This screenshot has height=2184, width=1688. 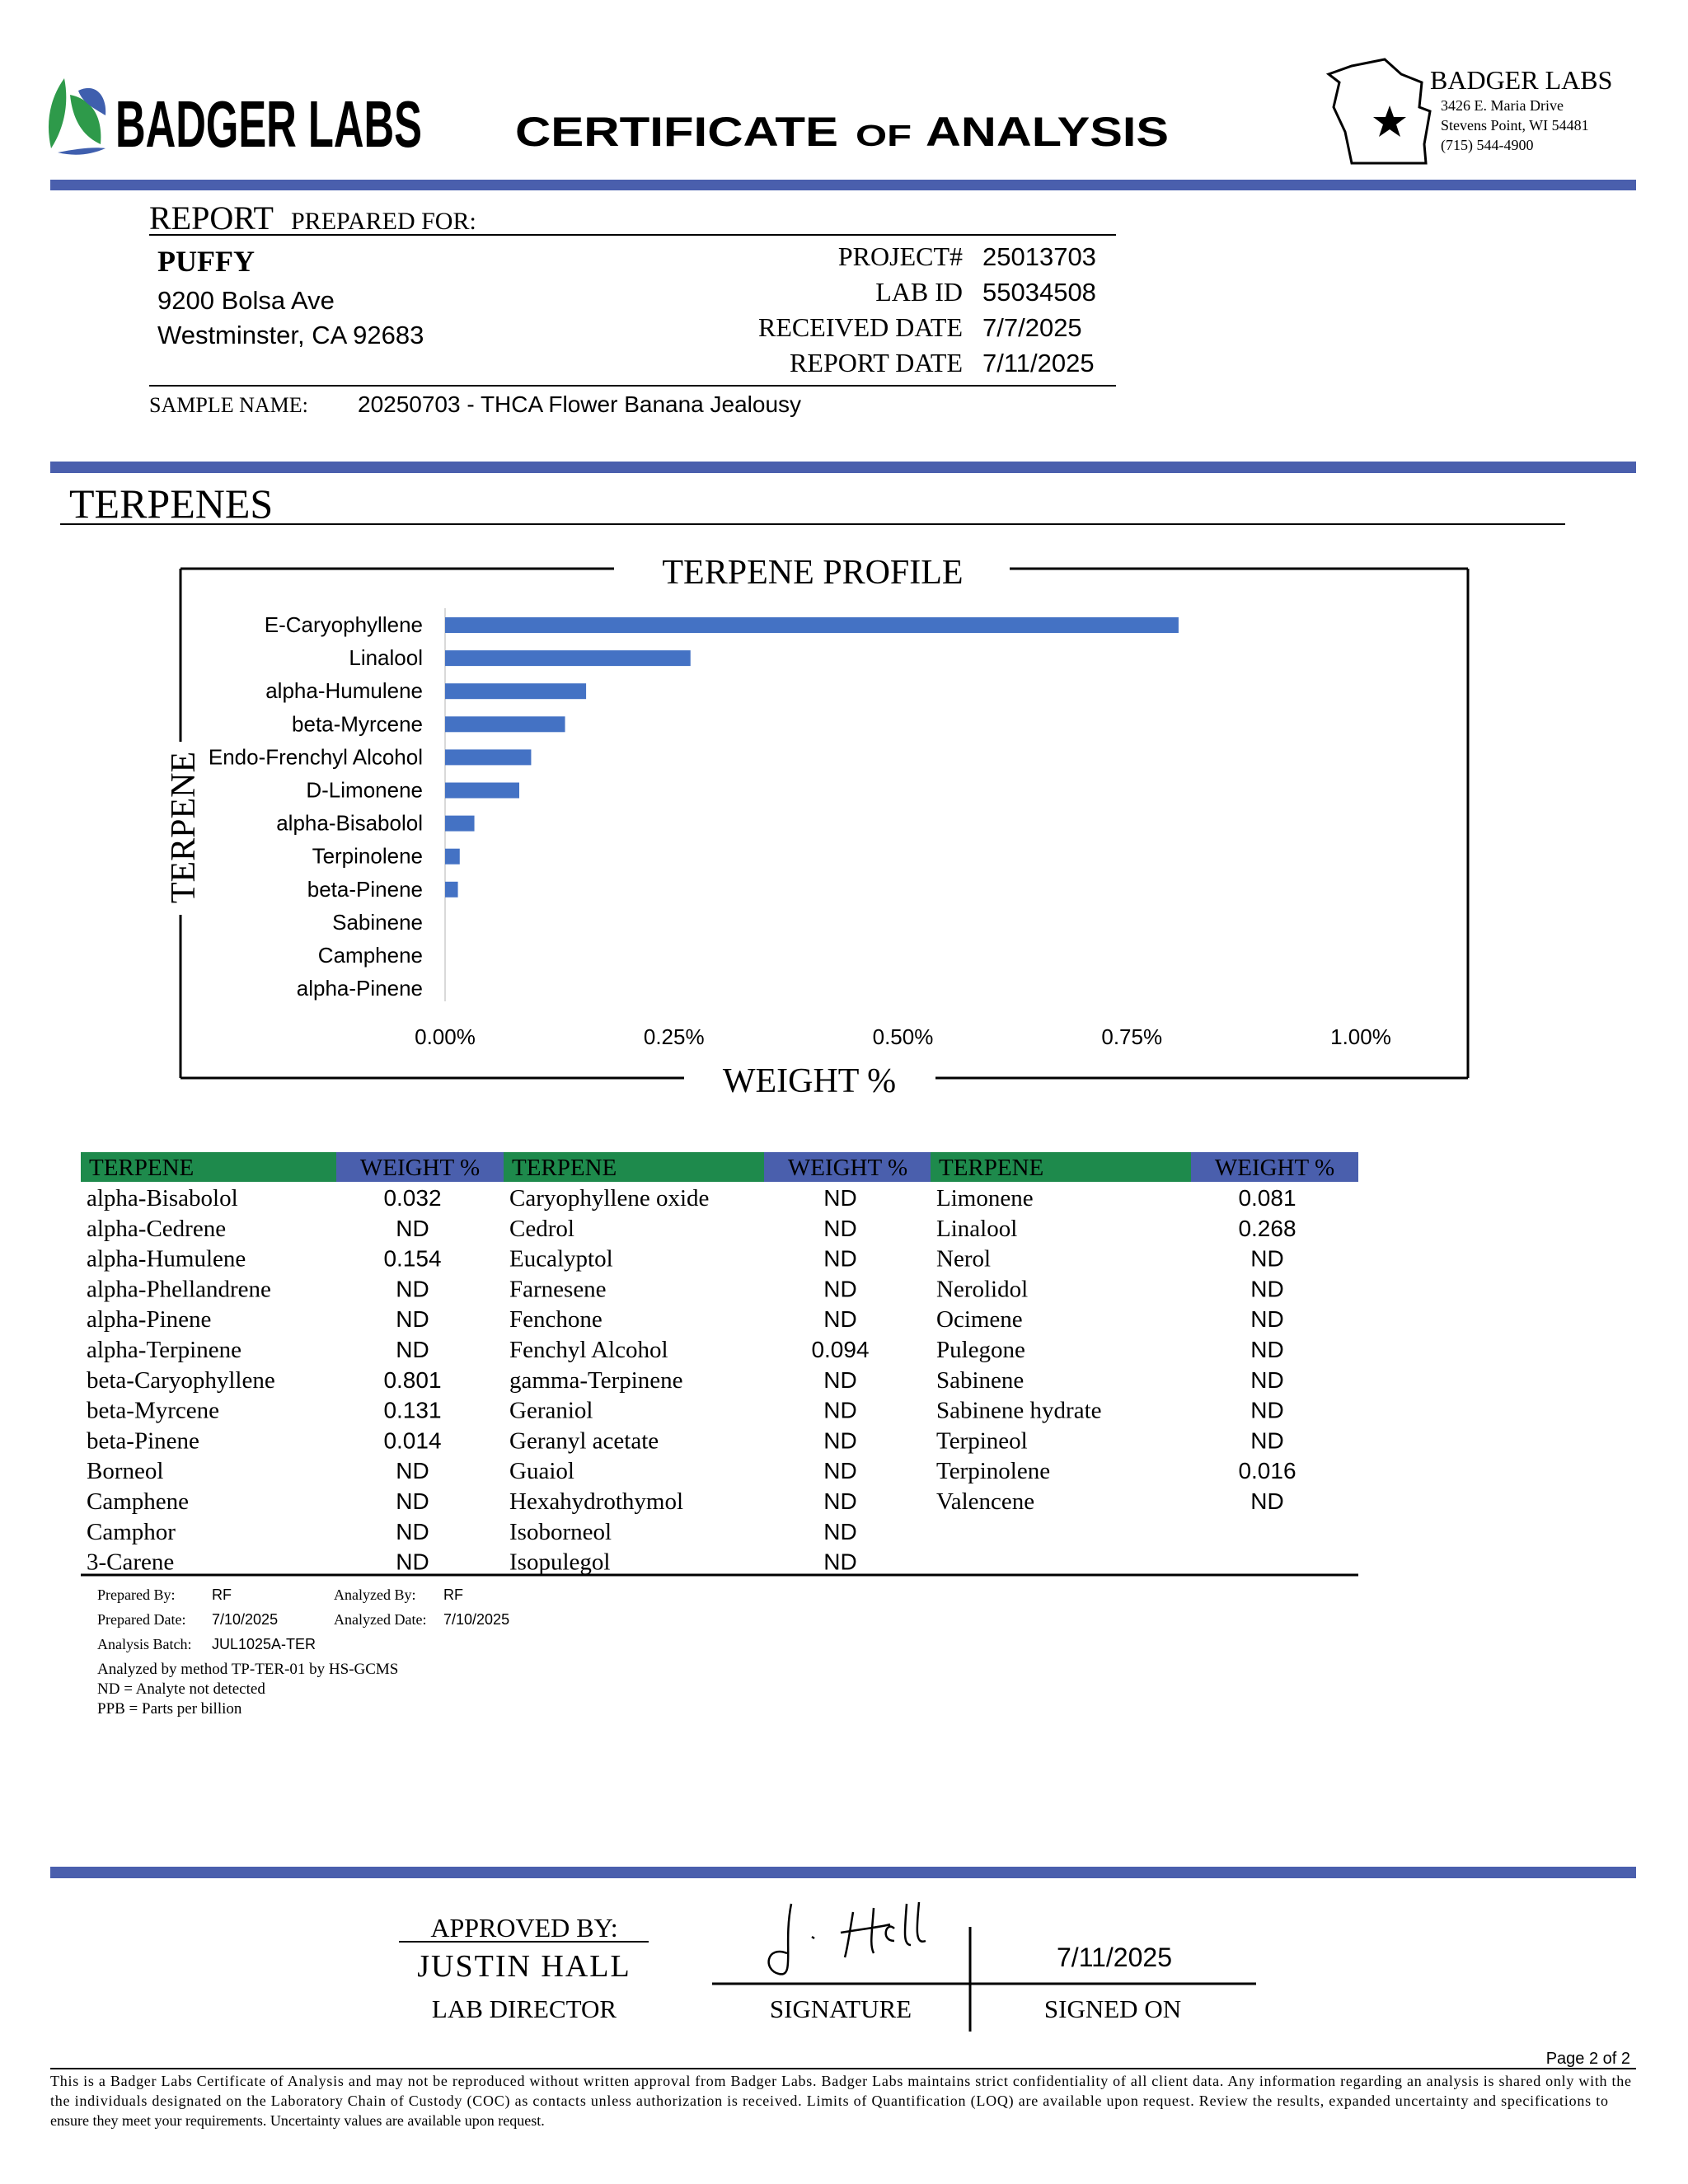 What do you see at coordinates (982, 1440) in the screenshot?
I see `cell: Terpineol` at bounding box center [982, 1440].